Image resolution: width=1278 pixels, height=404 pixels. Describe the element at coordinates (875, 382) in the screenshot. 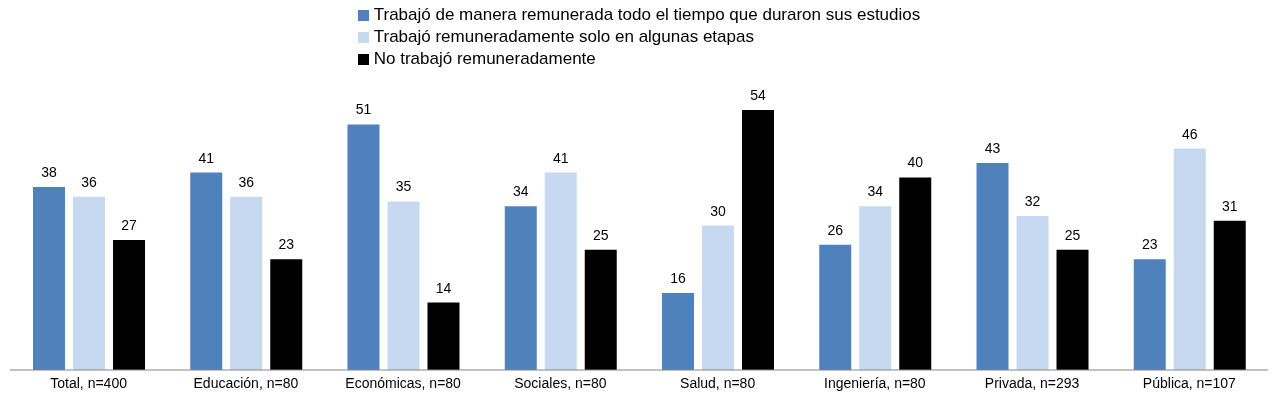

I see `x-tick-label: Ingeniería, n=80` at that location.